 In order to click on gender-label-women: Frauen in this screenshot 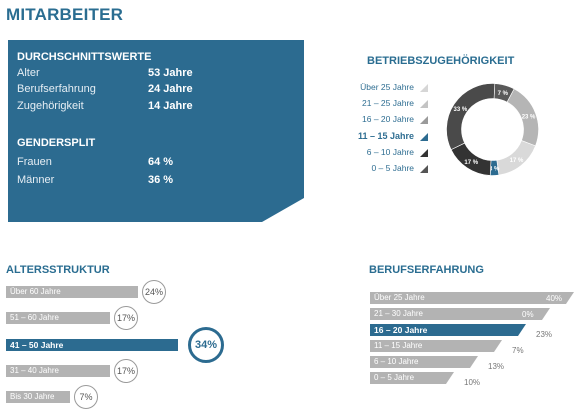, I will do `click(34, 162)`.